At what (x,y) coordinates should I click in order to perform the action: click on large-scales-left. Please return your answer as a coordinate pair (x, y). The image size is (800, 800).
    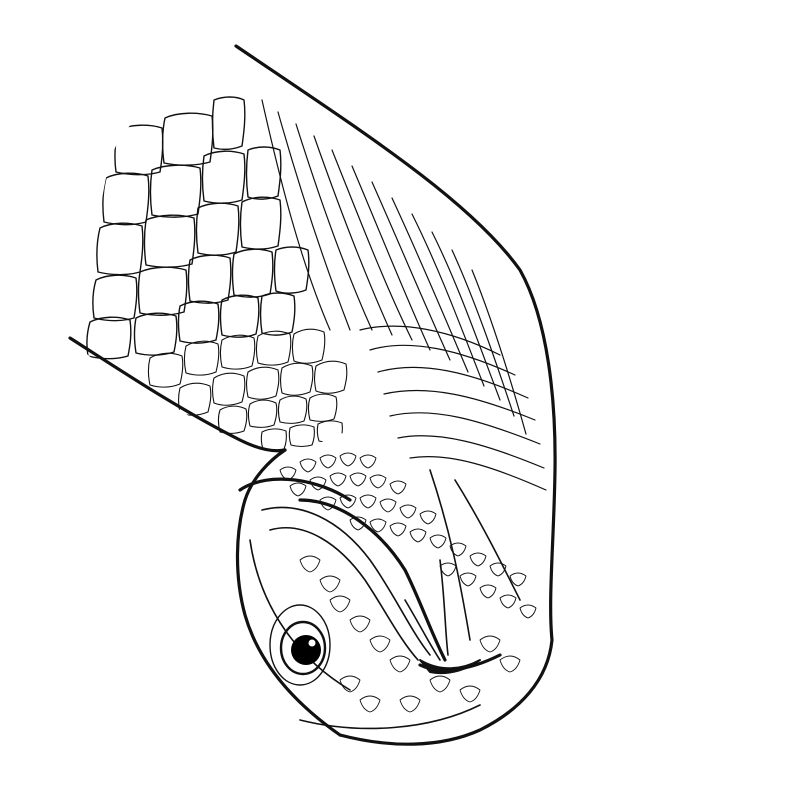
    Looking at the image, I should click on (198, 228).